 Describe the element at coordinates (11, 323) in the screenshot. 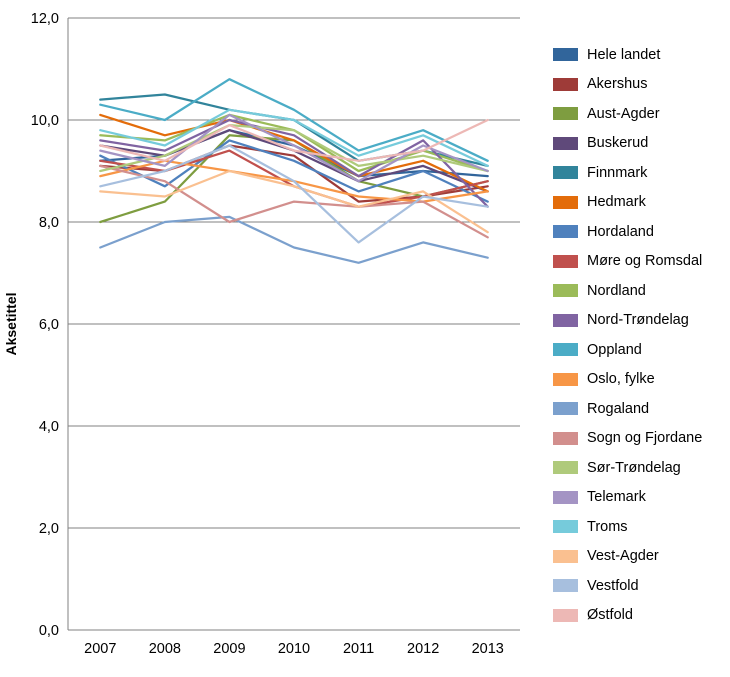

I see `y-axis-title: Aksetittel` at that location.